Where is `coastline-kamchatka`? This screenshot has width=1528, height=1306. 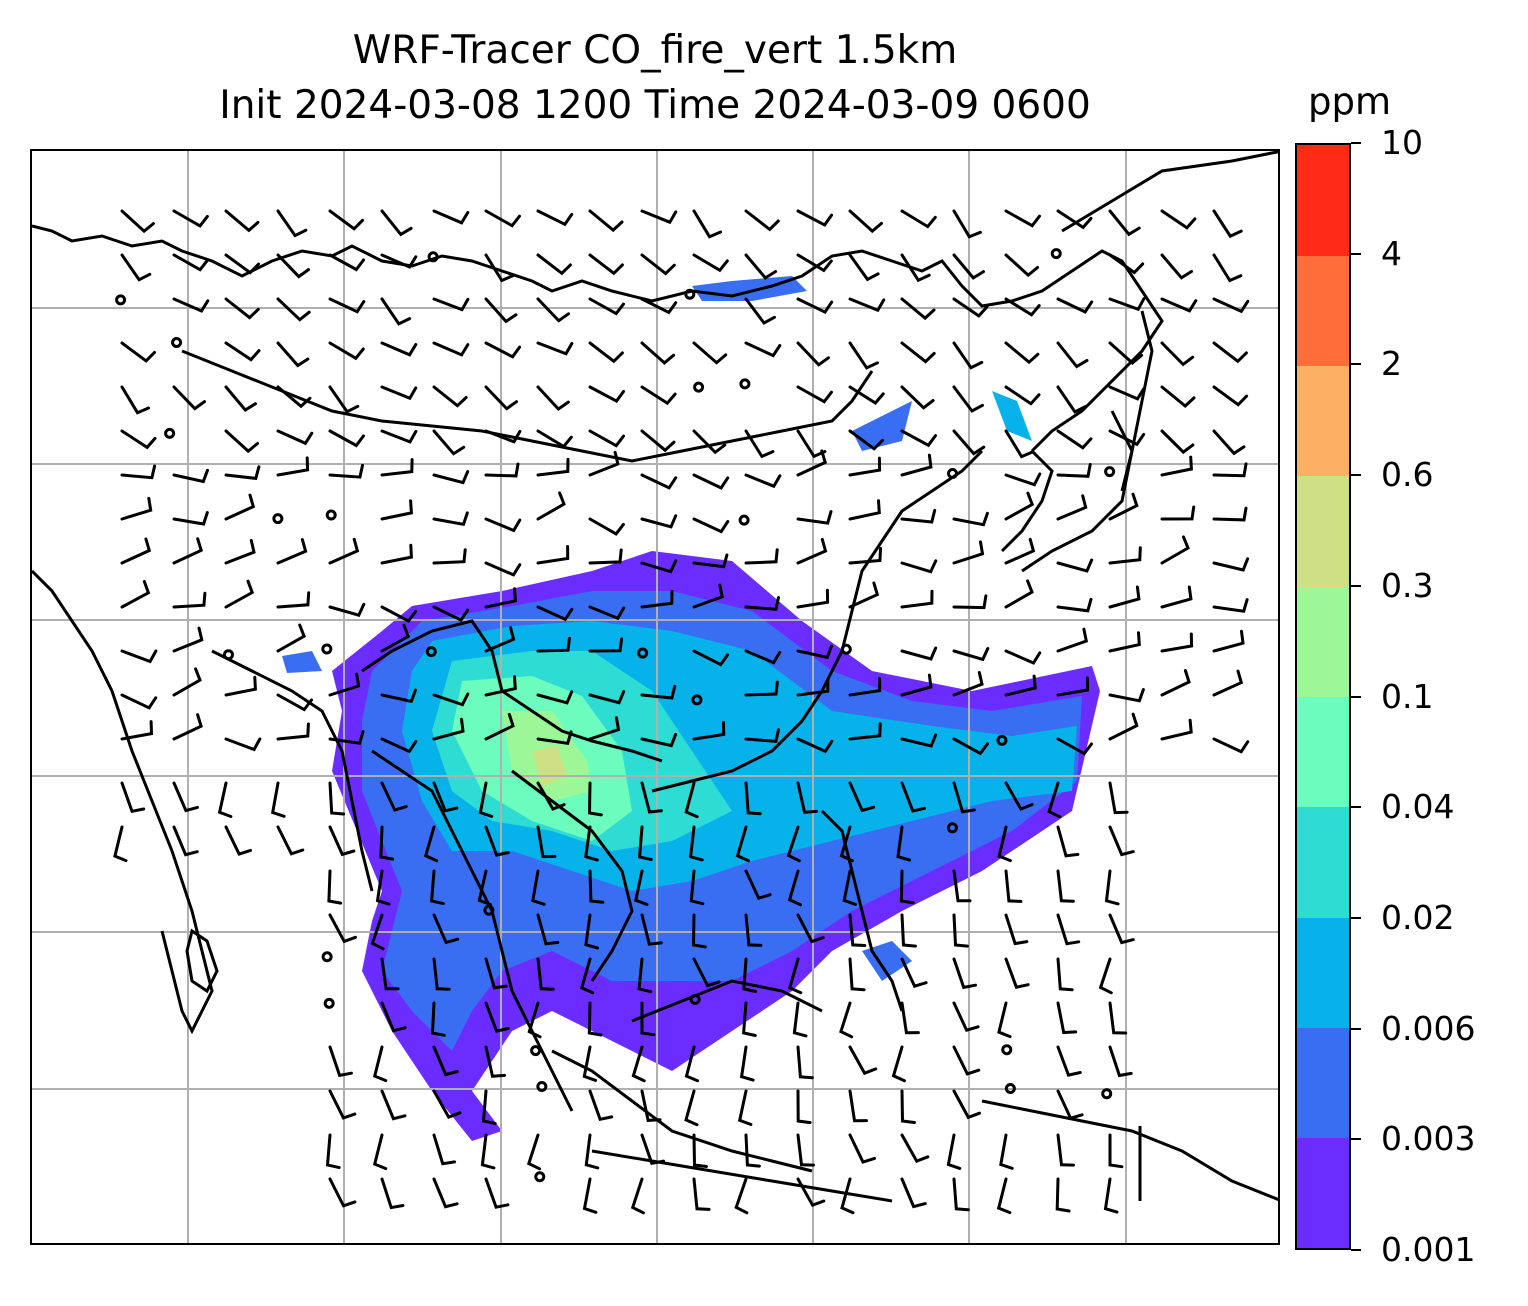 coastline-kamchatka is located at coordinates (1169, 192).